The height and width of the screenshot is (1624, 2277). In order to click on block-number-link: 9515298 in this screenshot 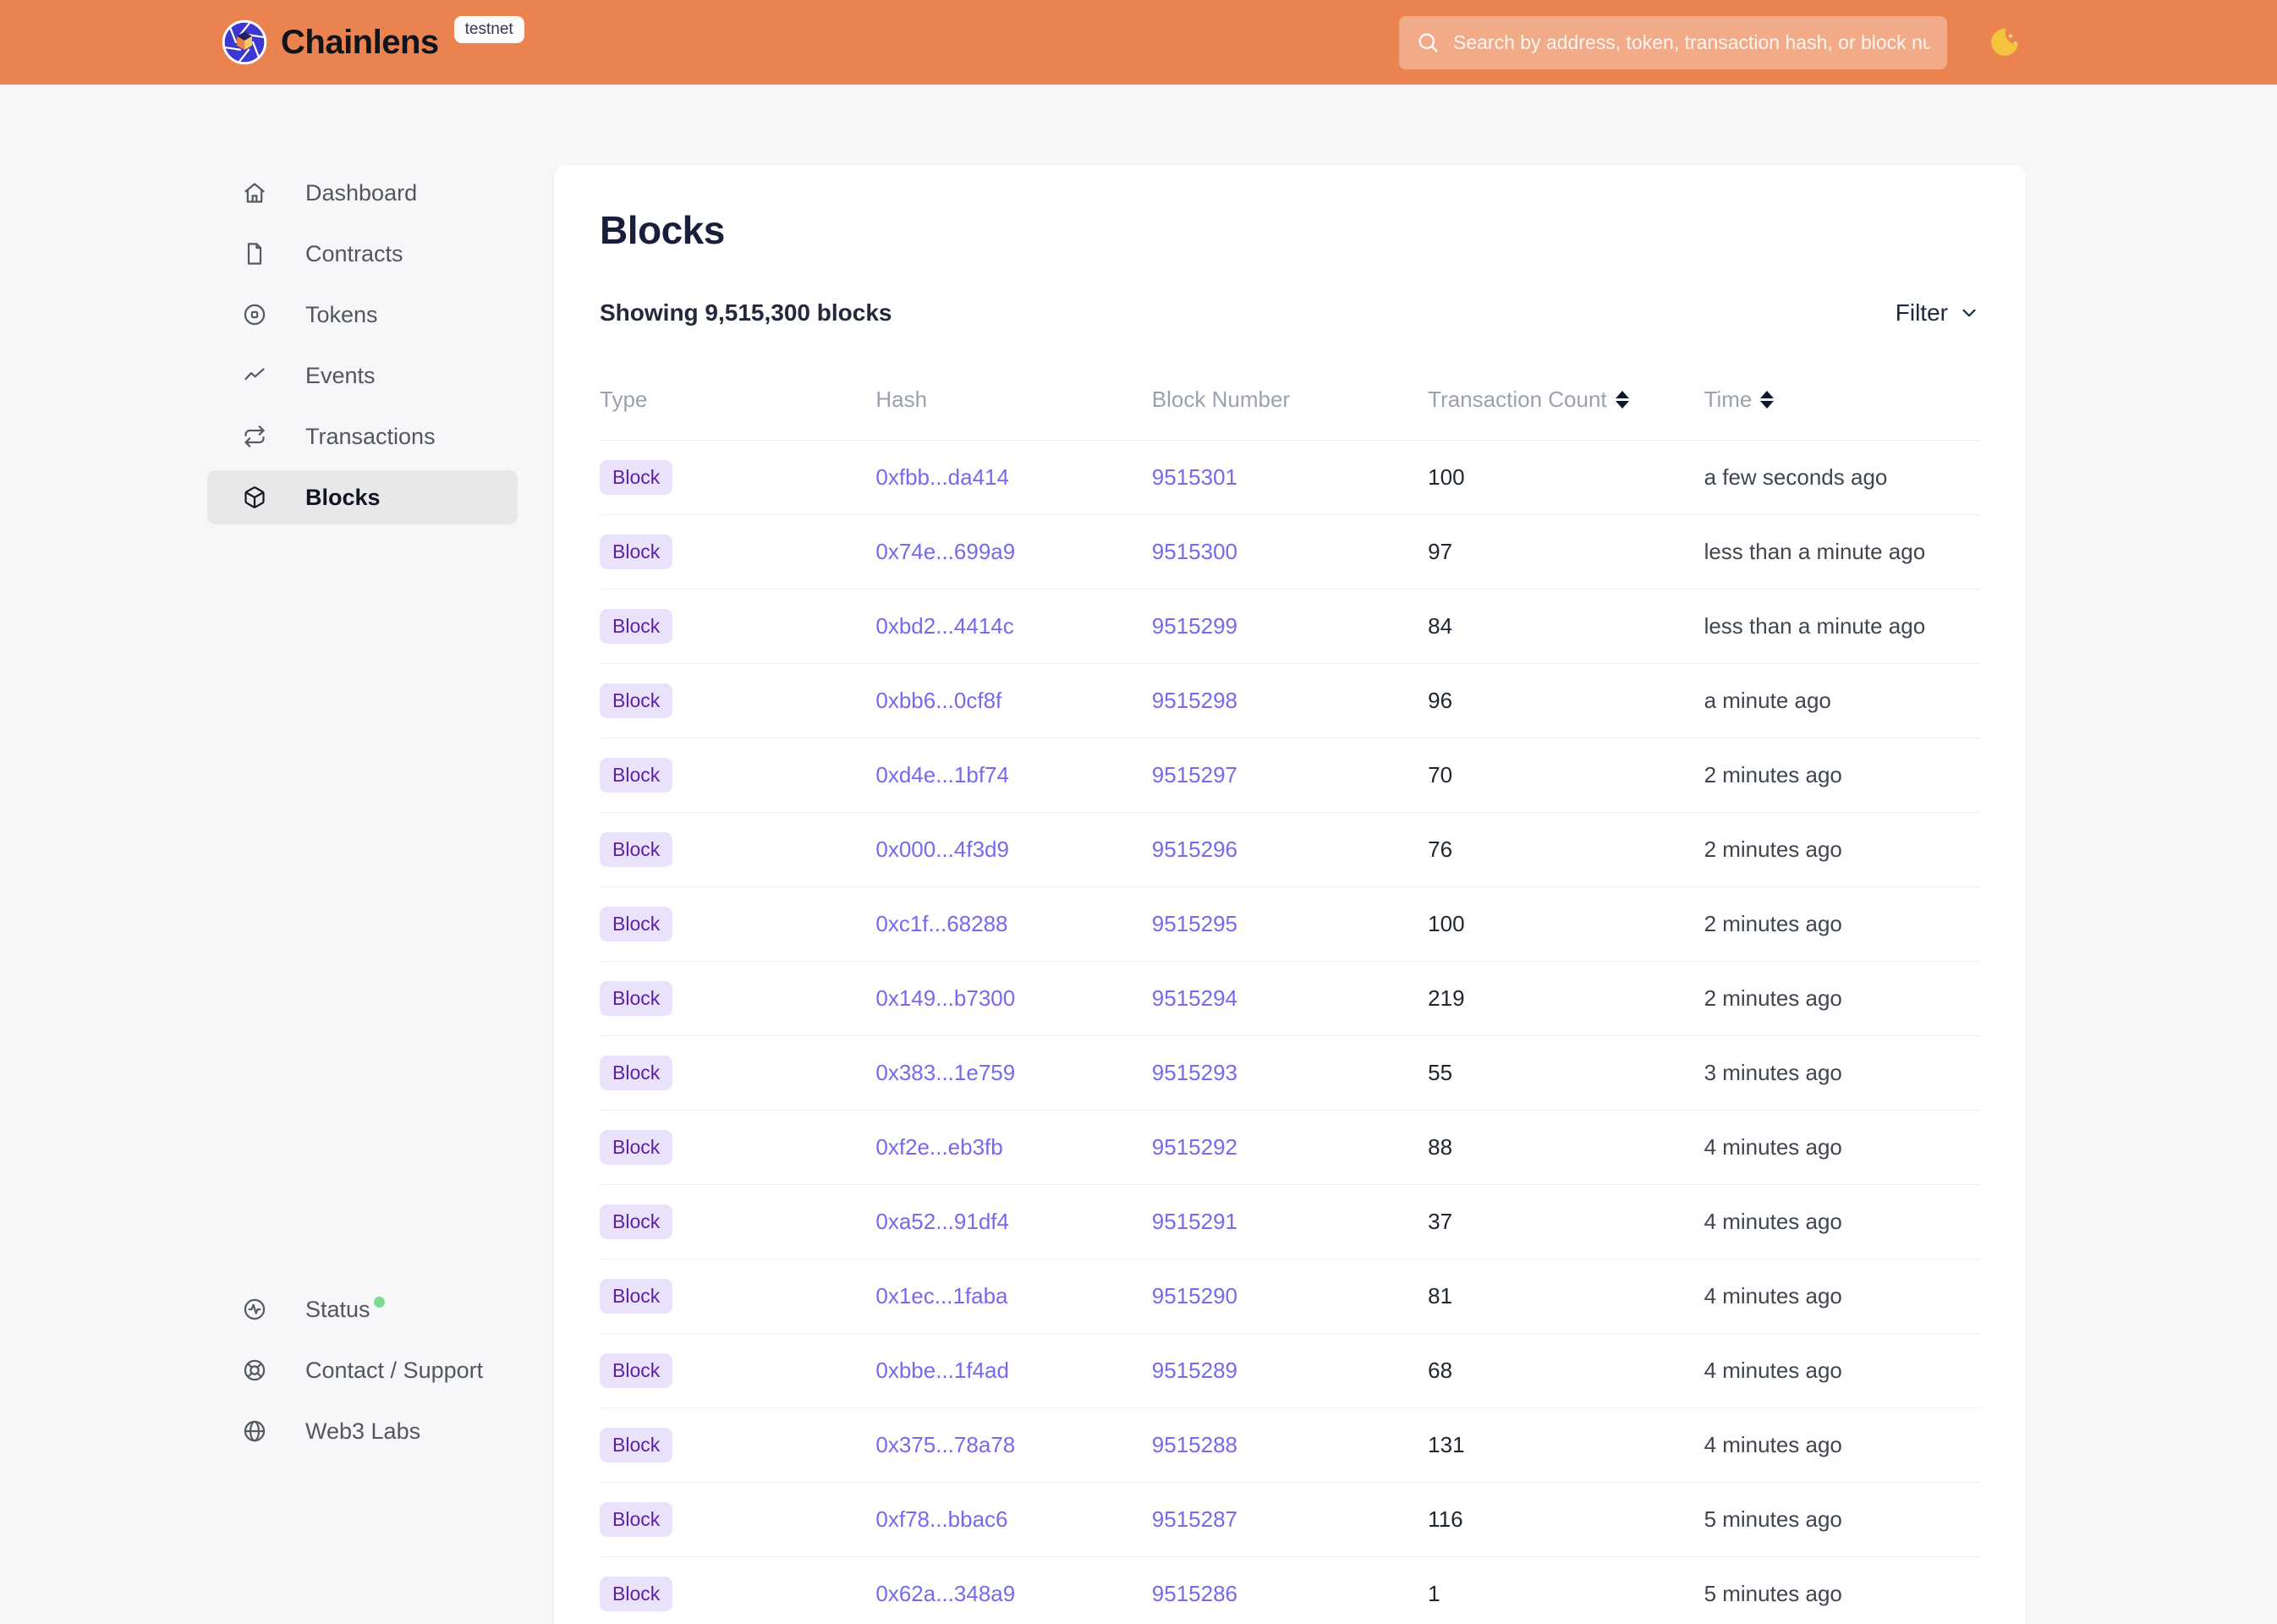, I will do `click(1194, 701)`.